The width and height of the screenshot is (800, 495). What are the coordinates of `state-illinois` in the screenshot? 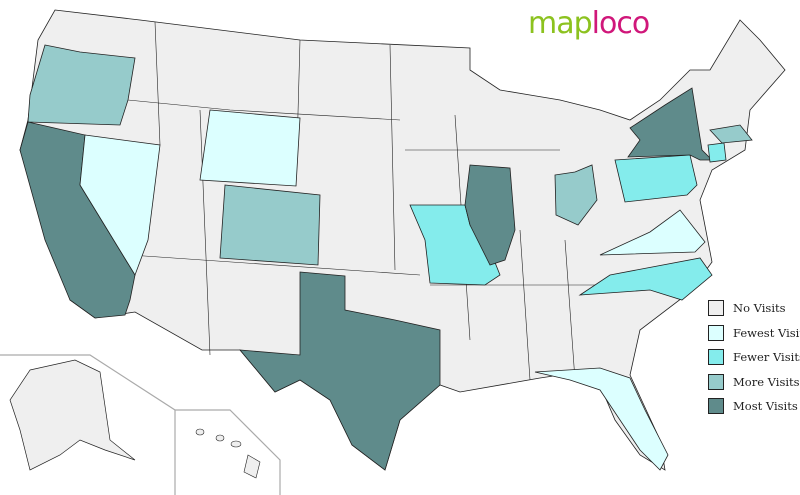 It's located at (490, 215).